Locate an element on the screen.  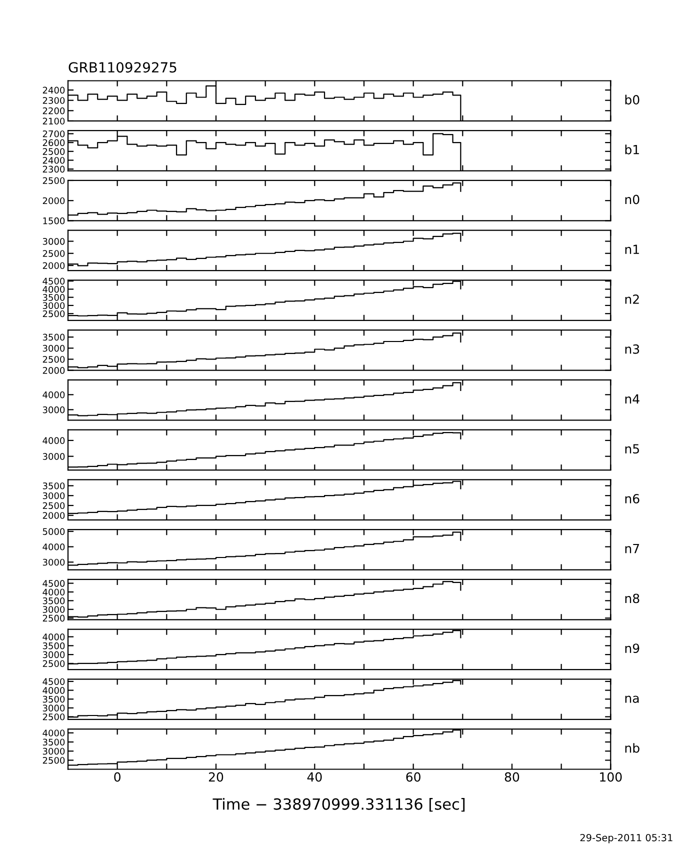
y2-axis-title: n1 is located at coordinates (632, 249).